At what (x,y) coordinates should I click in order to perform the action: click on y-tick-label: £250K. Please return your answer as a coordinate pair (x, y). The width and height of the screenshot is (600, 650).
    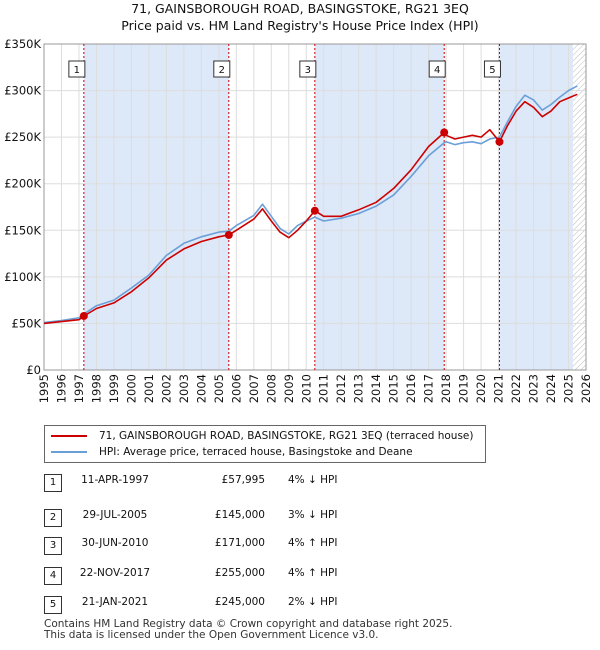
    Looking at the image, I should click on (22, 137).